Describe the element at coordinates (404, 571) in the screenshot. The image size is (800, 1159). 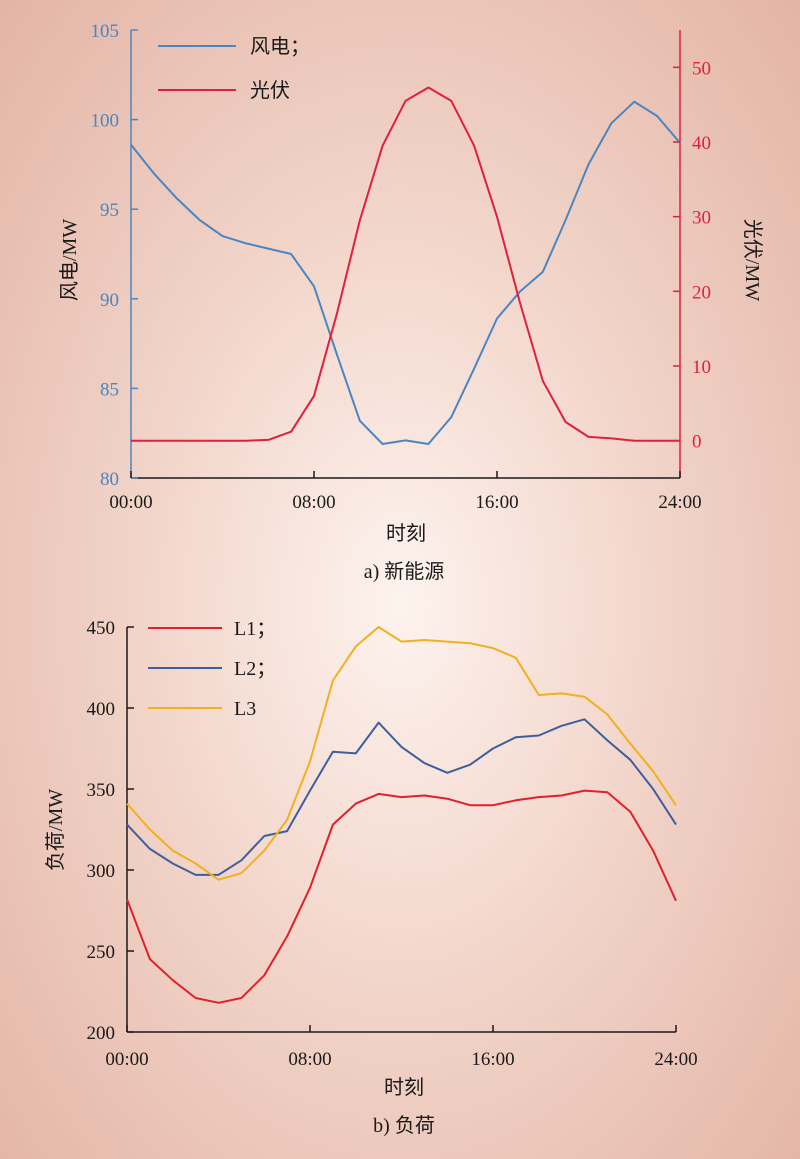
I see `chart-a-caption: a) 新能源` at that location.